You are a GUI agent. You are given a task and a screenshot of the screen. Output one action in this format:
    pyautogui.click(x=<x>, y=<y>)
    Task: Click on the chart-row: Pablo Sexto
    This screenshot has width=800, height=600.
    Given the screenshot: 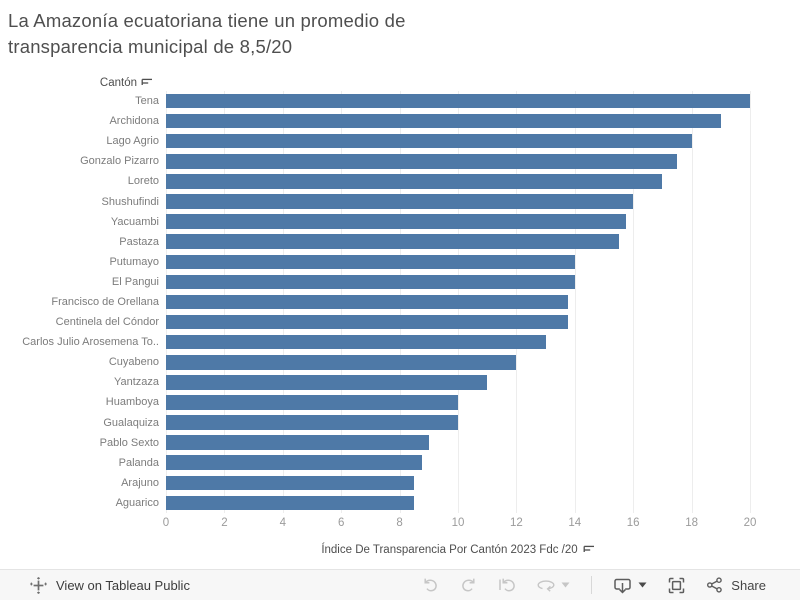 What is the action you would take?
    pyautogui.click(x=380, y=443)
    